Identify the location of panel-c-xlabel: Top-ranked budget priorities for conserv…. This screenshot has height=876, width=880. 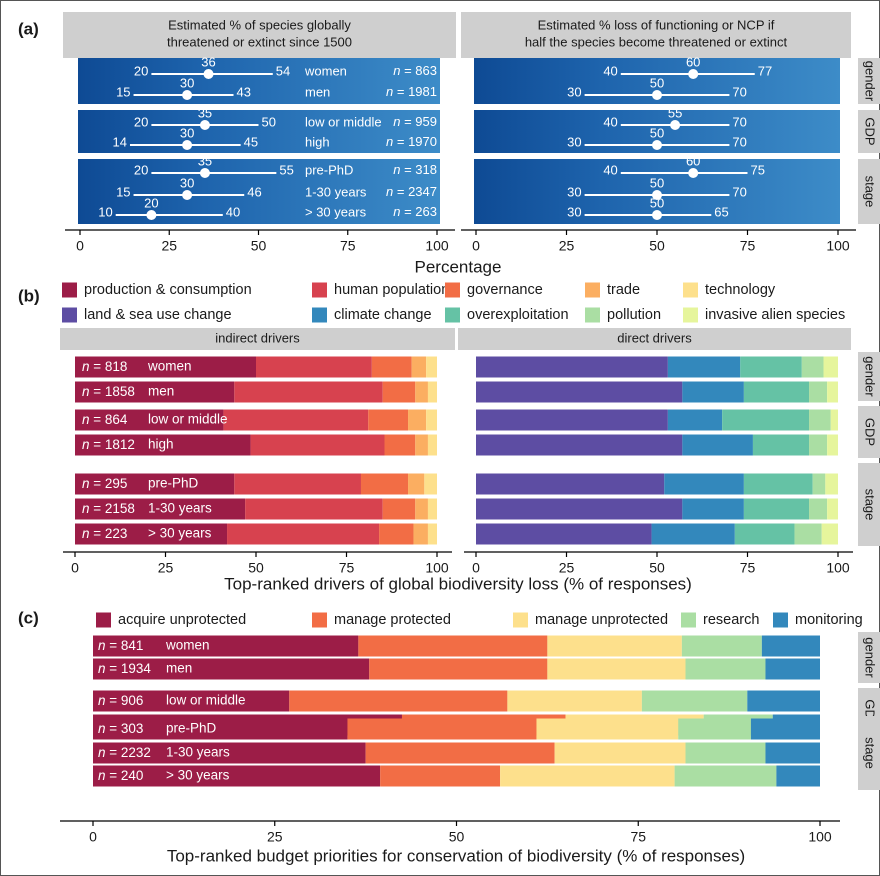
(456, 855).